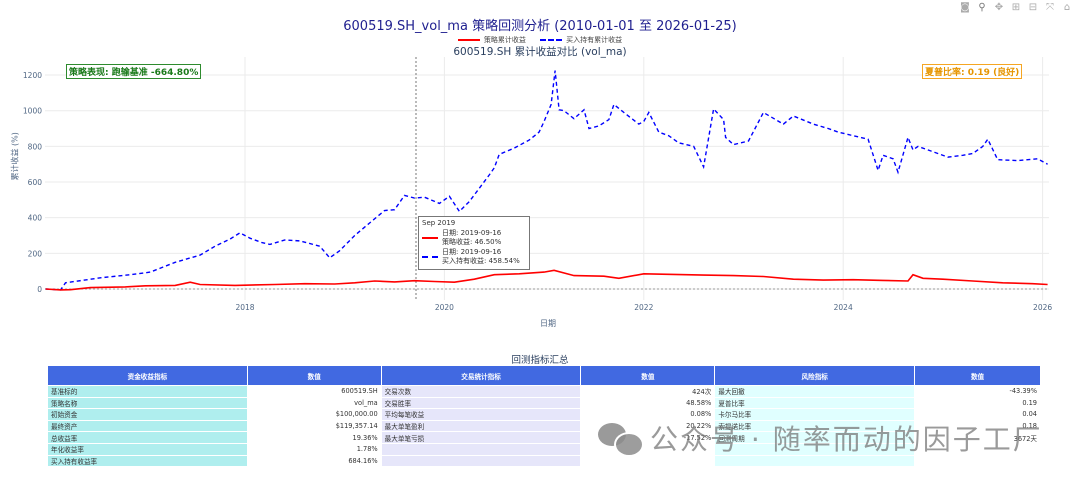 Image resolution: width=1080 pixels, height=486 pixels. Describe the element at coordinates (430, 238) in the screenshot. I see `tooltip-swatch-solid` at that location.